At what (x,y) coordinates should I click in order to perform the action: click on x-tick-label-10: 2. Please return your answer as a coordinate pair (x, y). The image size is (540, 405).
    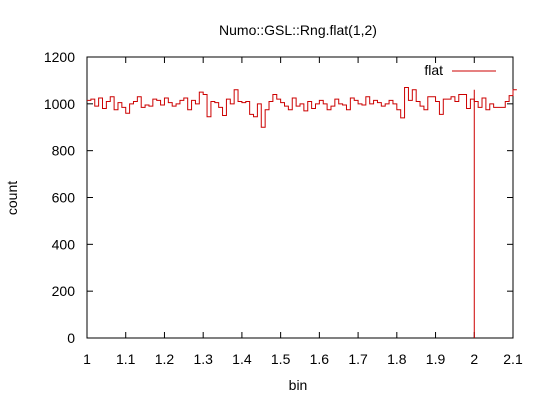
    Looking at the image, I should click on (474, 359).